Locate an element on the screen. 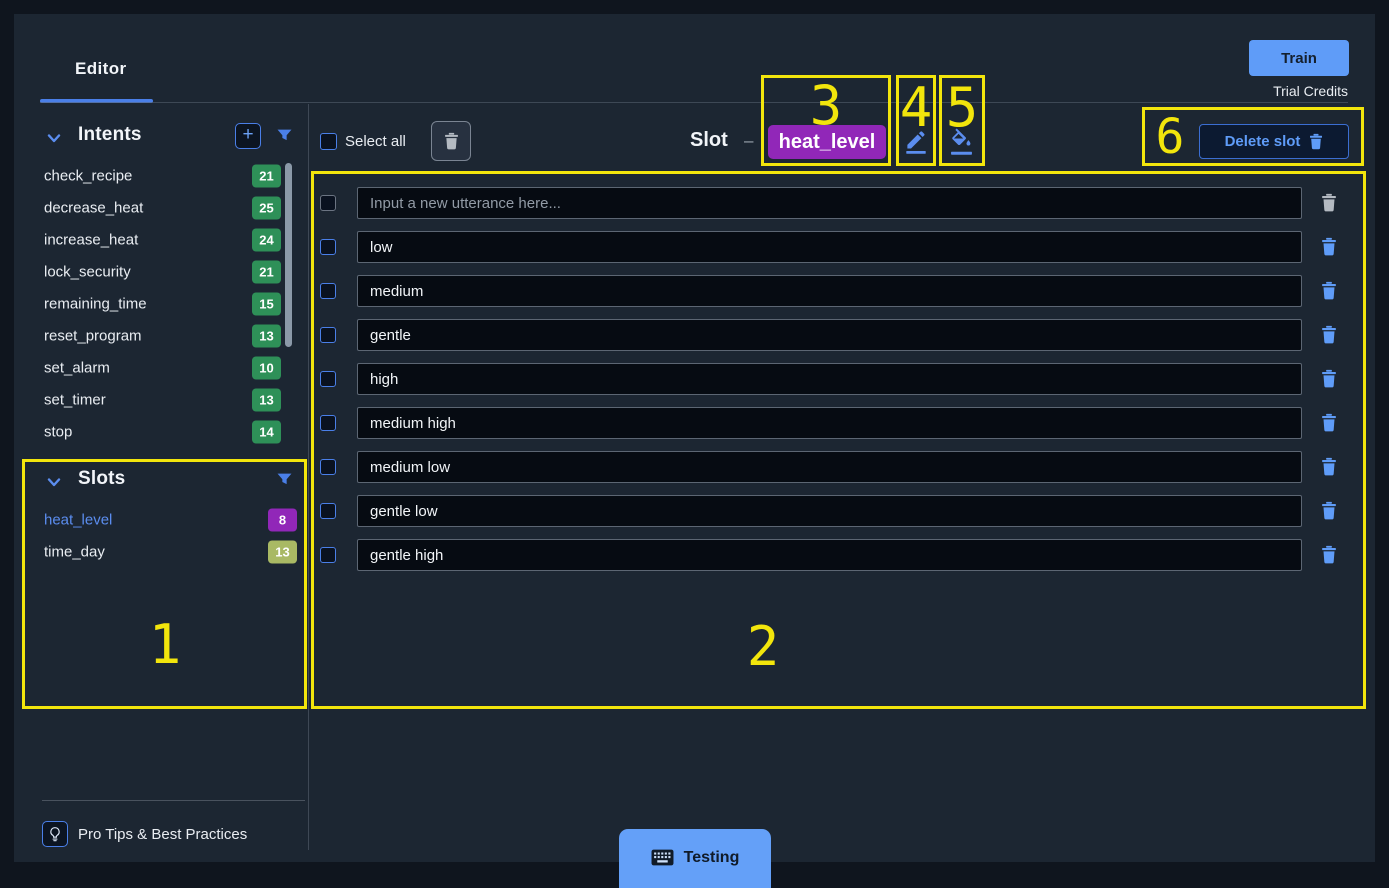  testing-button: Testing is located at coordinates (695, 858).